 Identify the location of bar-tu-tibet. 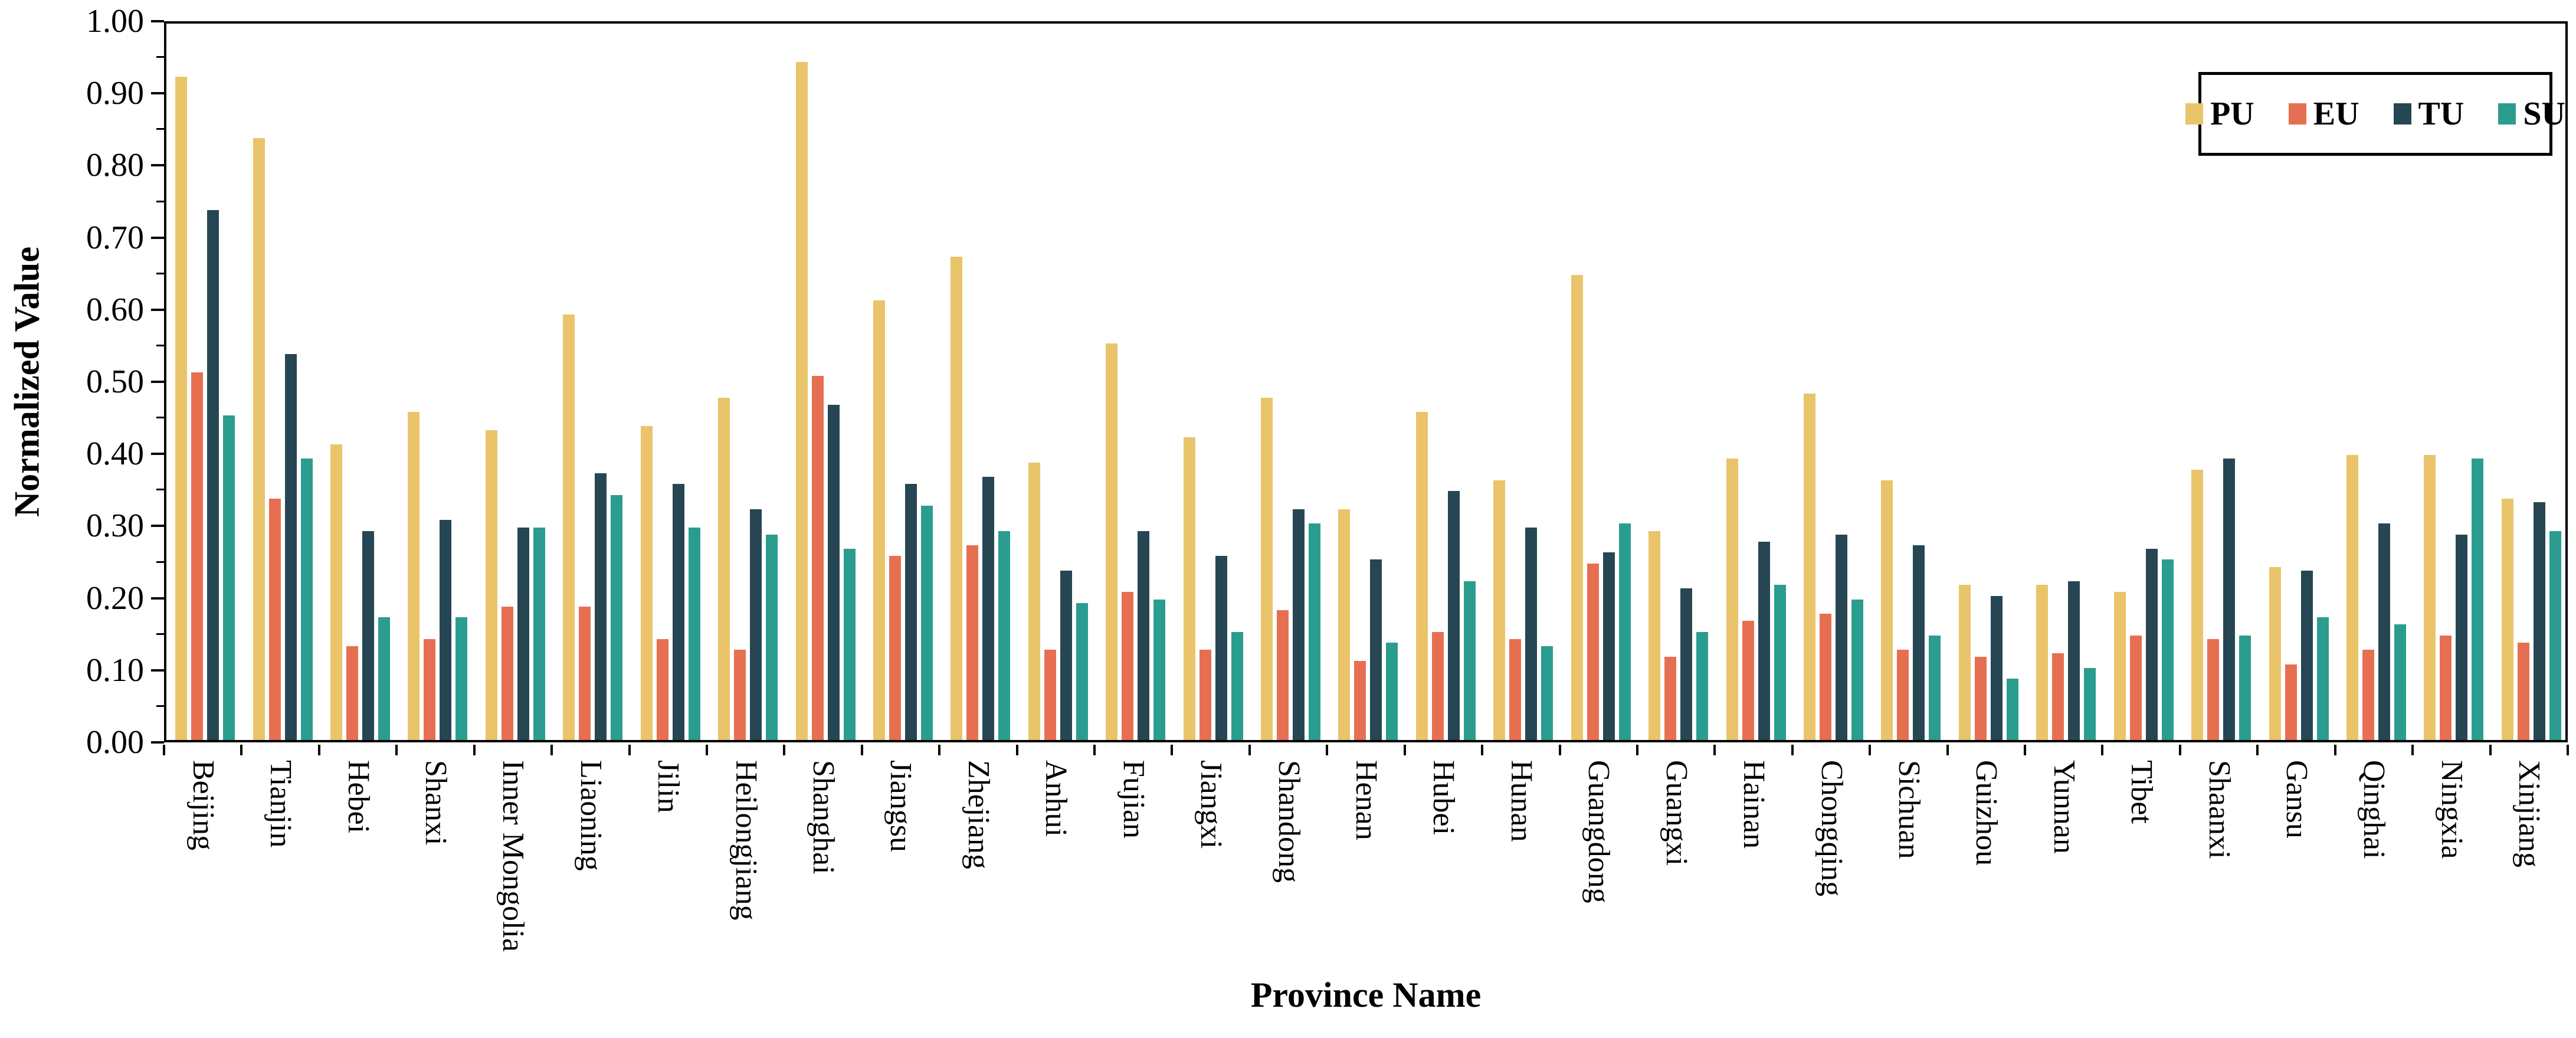
(2151, 644).